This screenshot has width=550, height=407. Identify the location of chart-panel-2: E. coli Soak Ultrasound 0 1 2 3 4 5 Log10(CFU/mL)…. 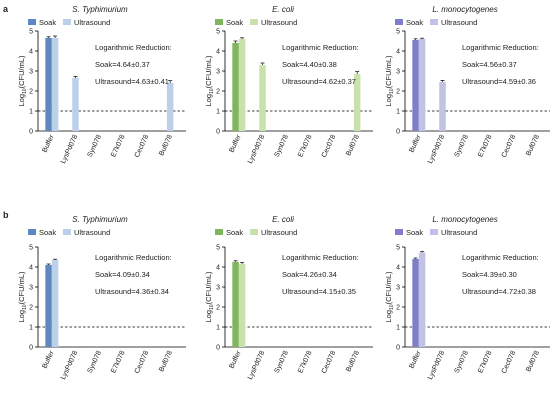
(288, 85).